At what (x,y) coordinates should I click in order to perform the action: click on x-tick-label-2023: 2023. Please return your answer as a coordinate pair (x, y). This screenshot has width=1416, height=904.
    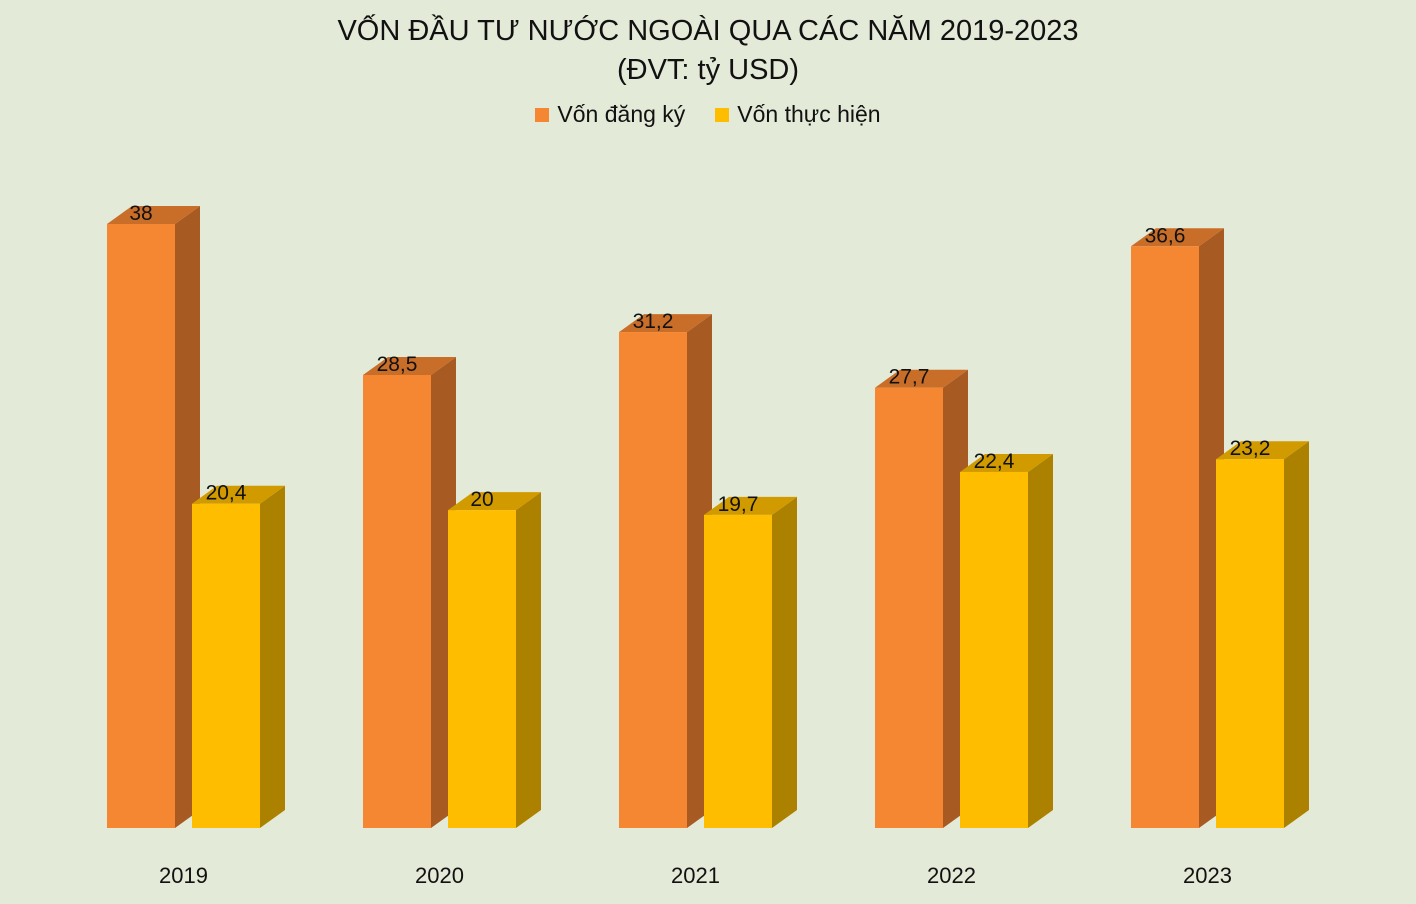
    Looking at the image, I should click on (1207, 875).